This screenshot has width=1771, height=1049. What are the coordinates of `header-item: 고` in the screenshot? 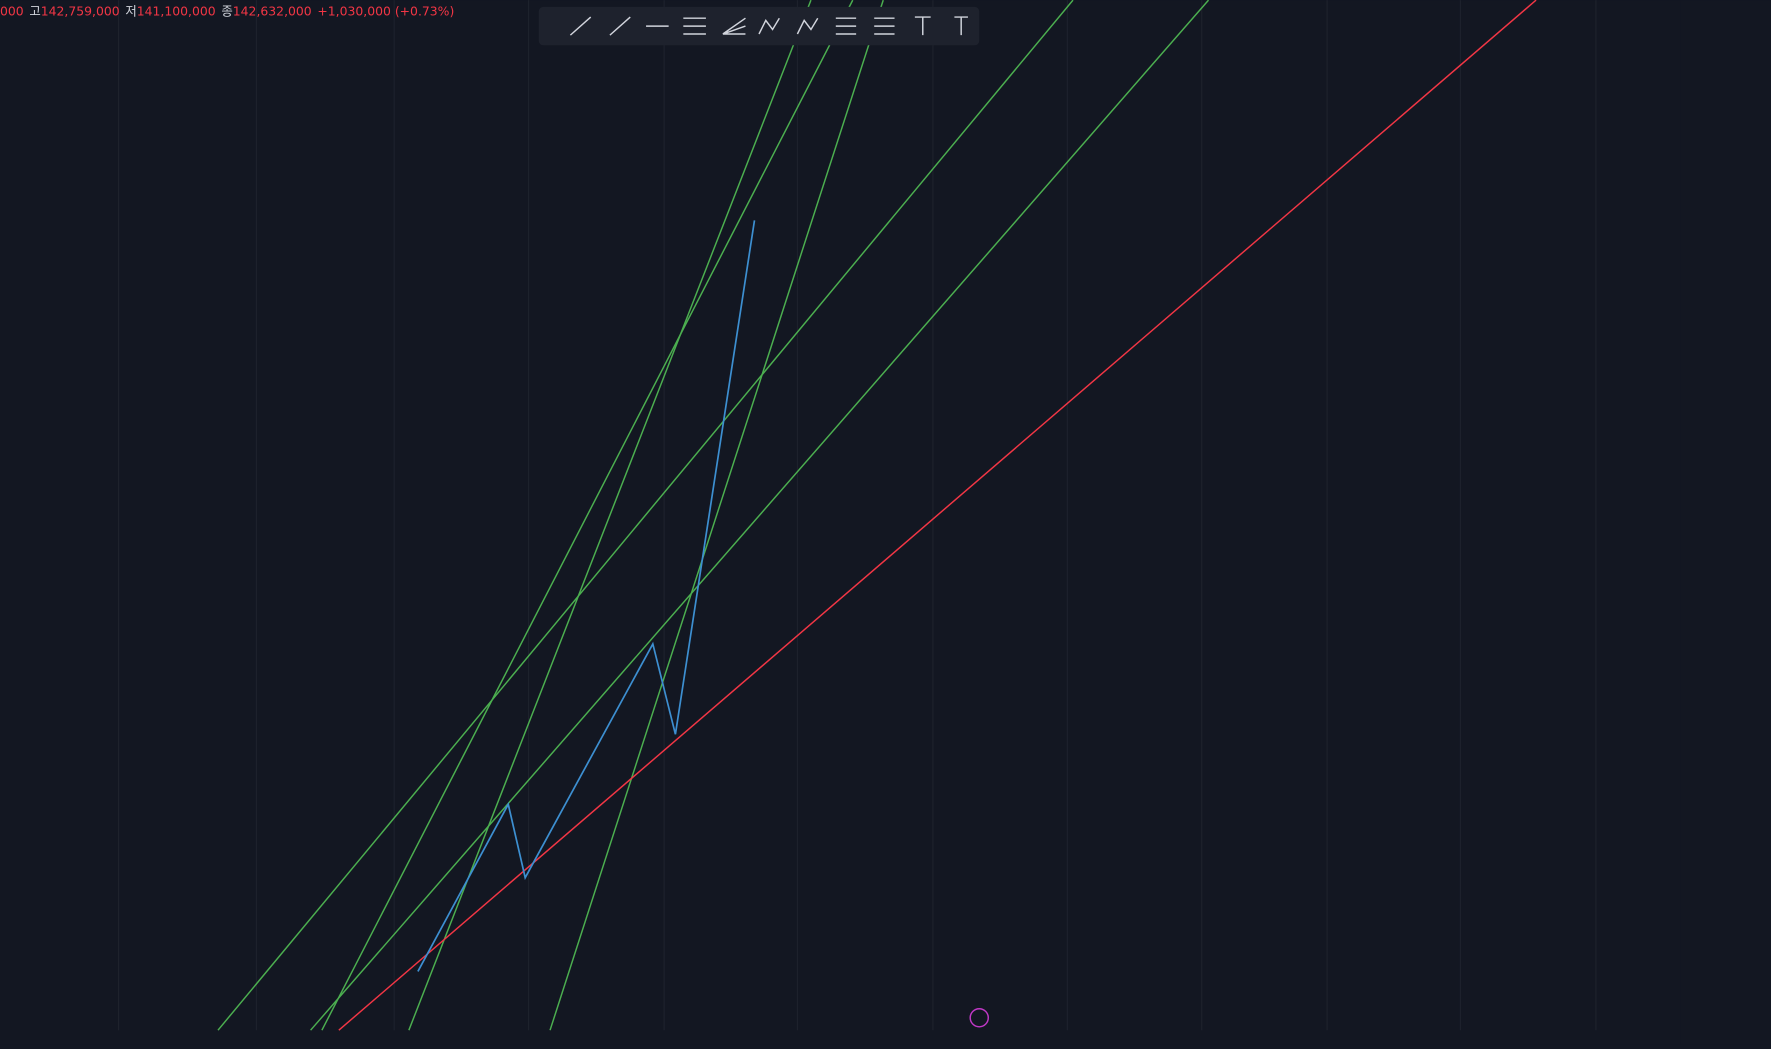 It's located at (34, 10).